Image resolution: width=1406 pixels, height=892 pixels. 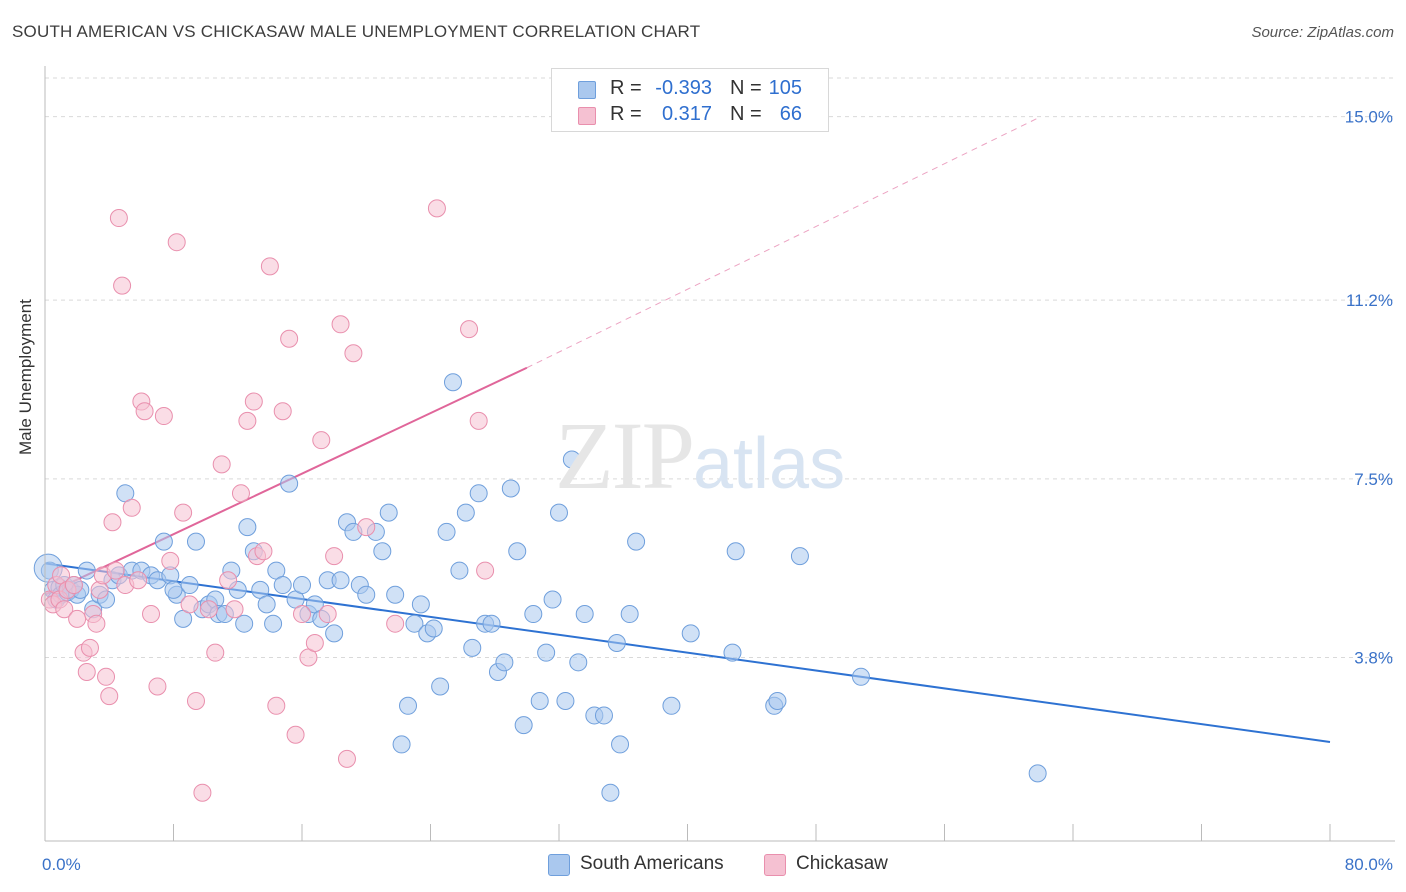 I want to click on y-tick-label: 3.8%, so click(x=1373, y=657).